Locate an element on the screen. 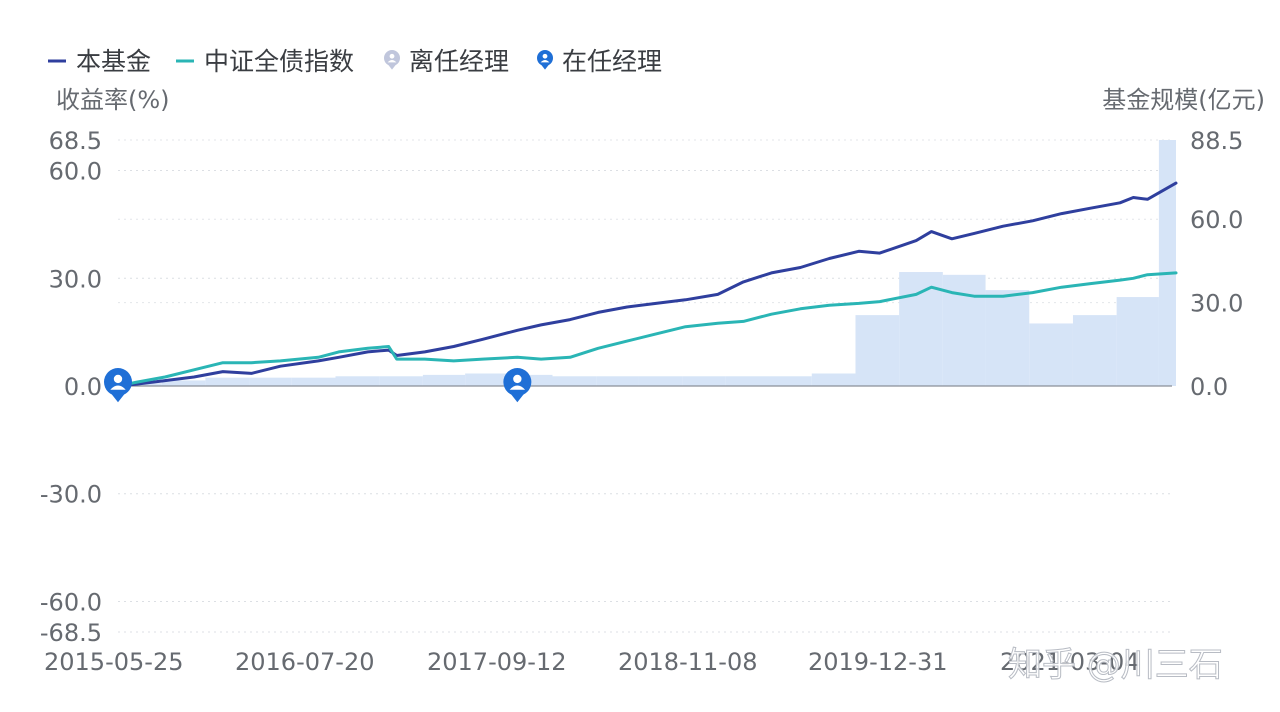 This screenshot has height=712, width=1280. legend-item: 离任经理 is located at coordinates (446, 61).